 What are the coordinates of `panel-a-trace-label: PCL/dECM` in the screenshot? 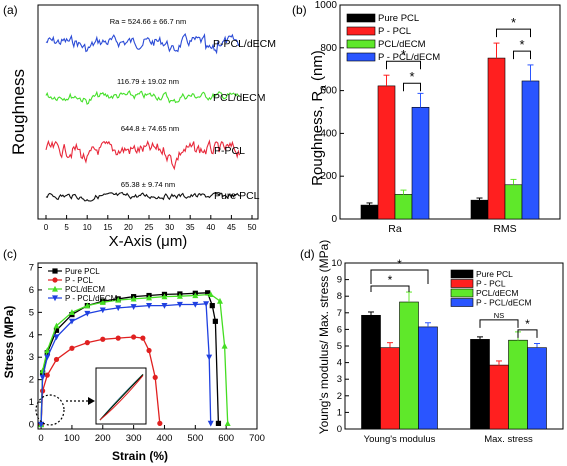 It's located at (239, 98).